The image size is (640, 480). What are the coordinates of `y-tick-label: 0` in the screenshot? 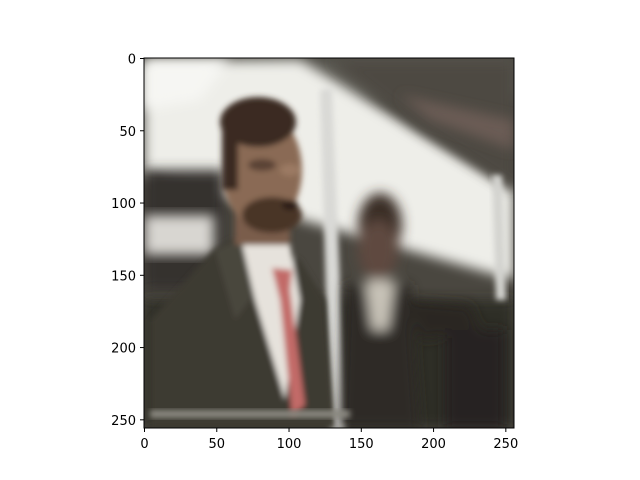 It's located at (132, 60).